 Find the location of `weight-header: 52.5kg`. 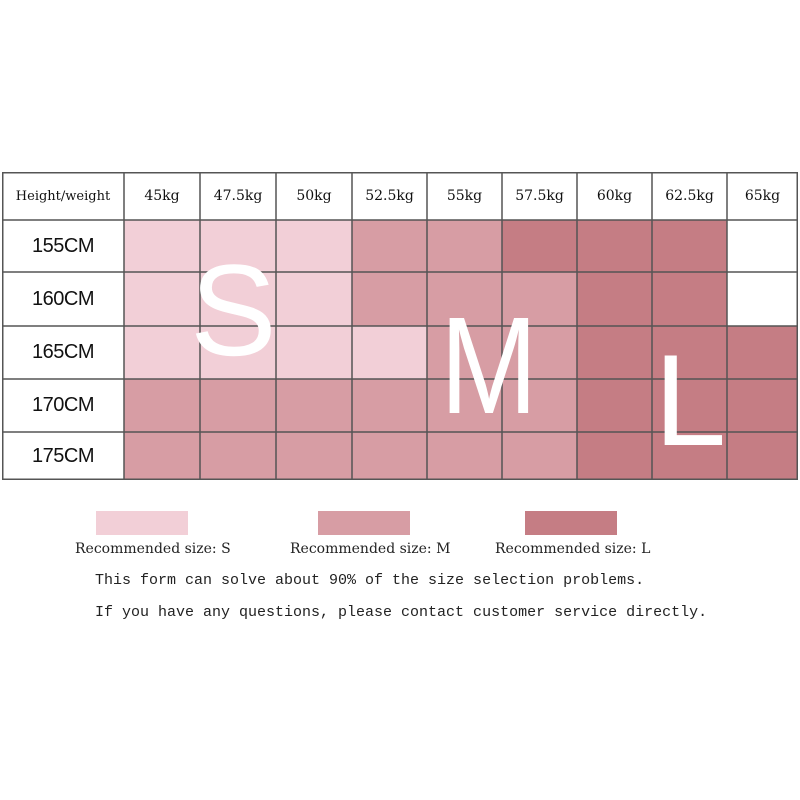

weight-header: 52.5kg is located at coordinates (389, 196).